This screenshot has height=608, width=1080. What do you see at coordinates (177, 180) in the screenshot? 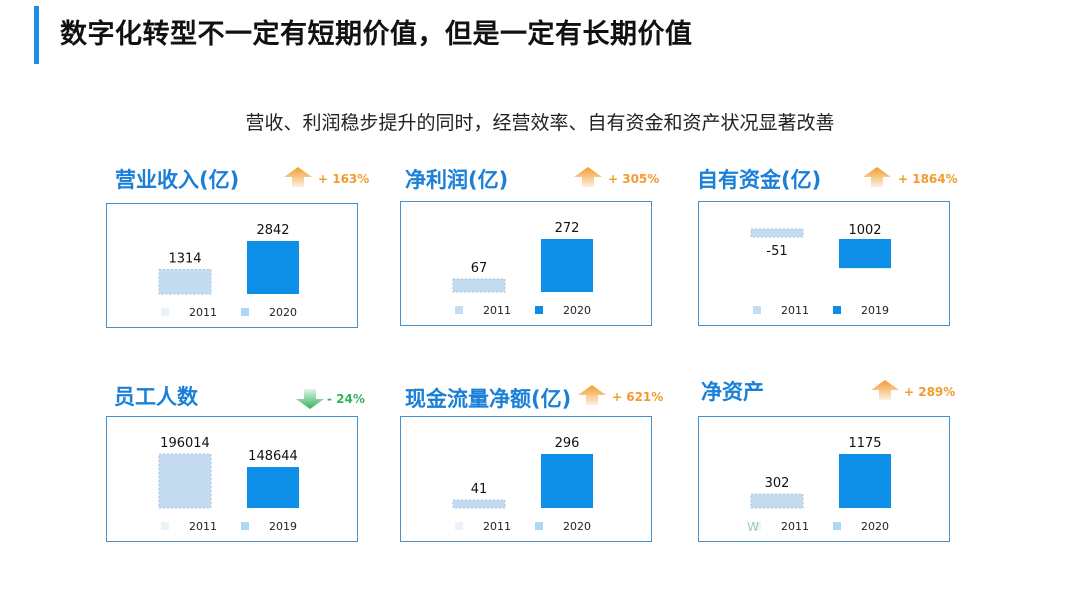
I see `chart-title: 营业收入(亿)` at bounding box center [177, 180].